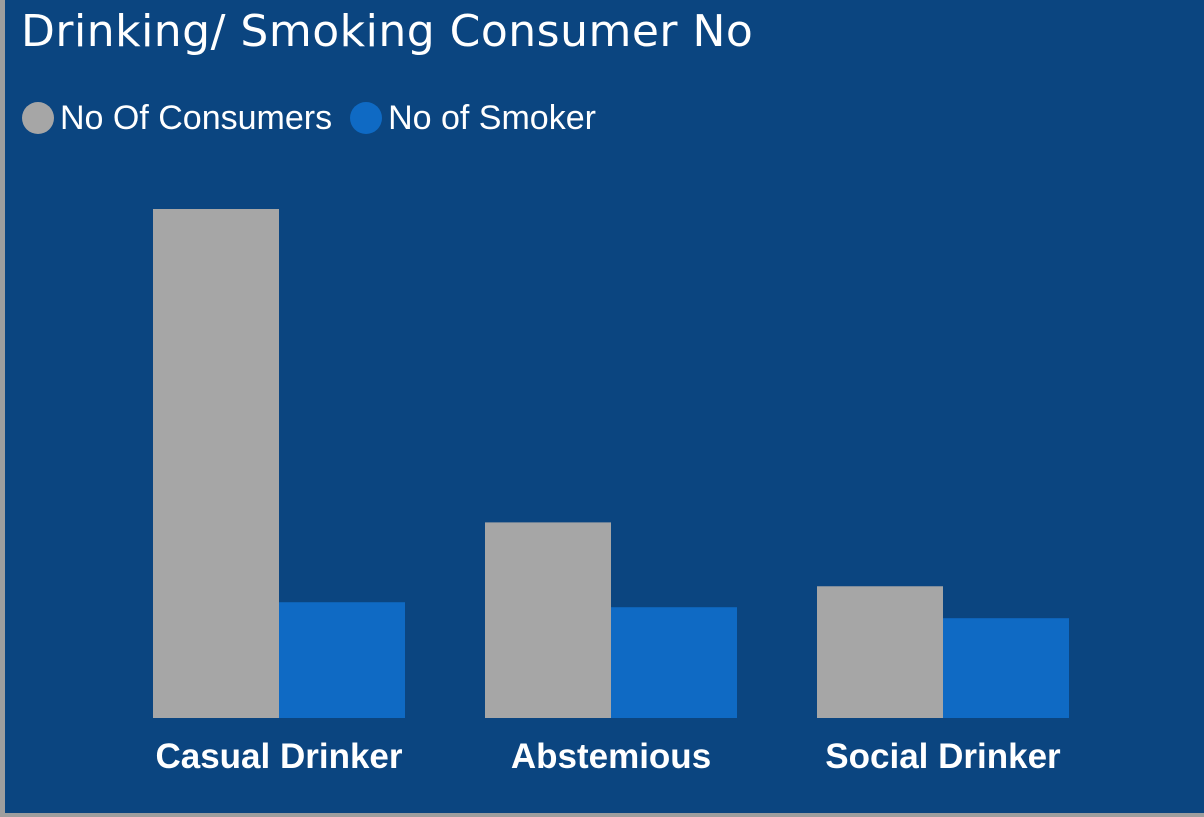  I want to click on legend-label-smokers: No of Smoker, so click(492, 117).